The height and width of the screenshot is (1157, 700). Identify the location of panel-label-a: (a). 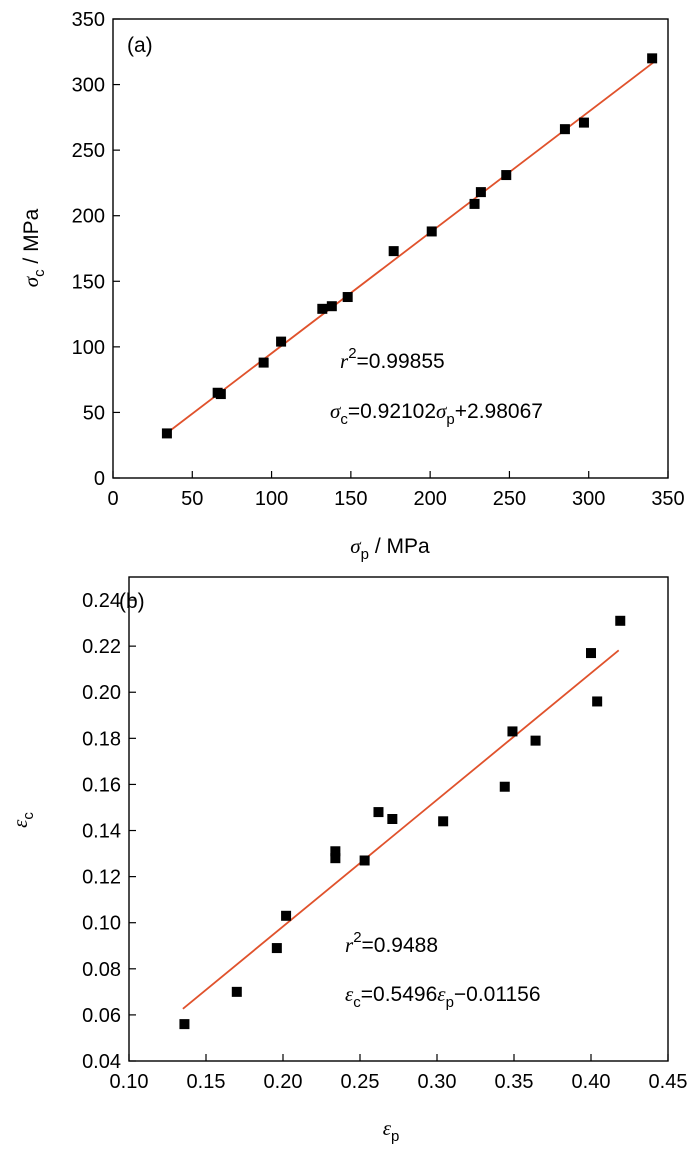
(140, 45).